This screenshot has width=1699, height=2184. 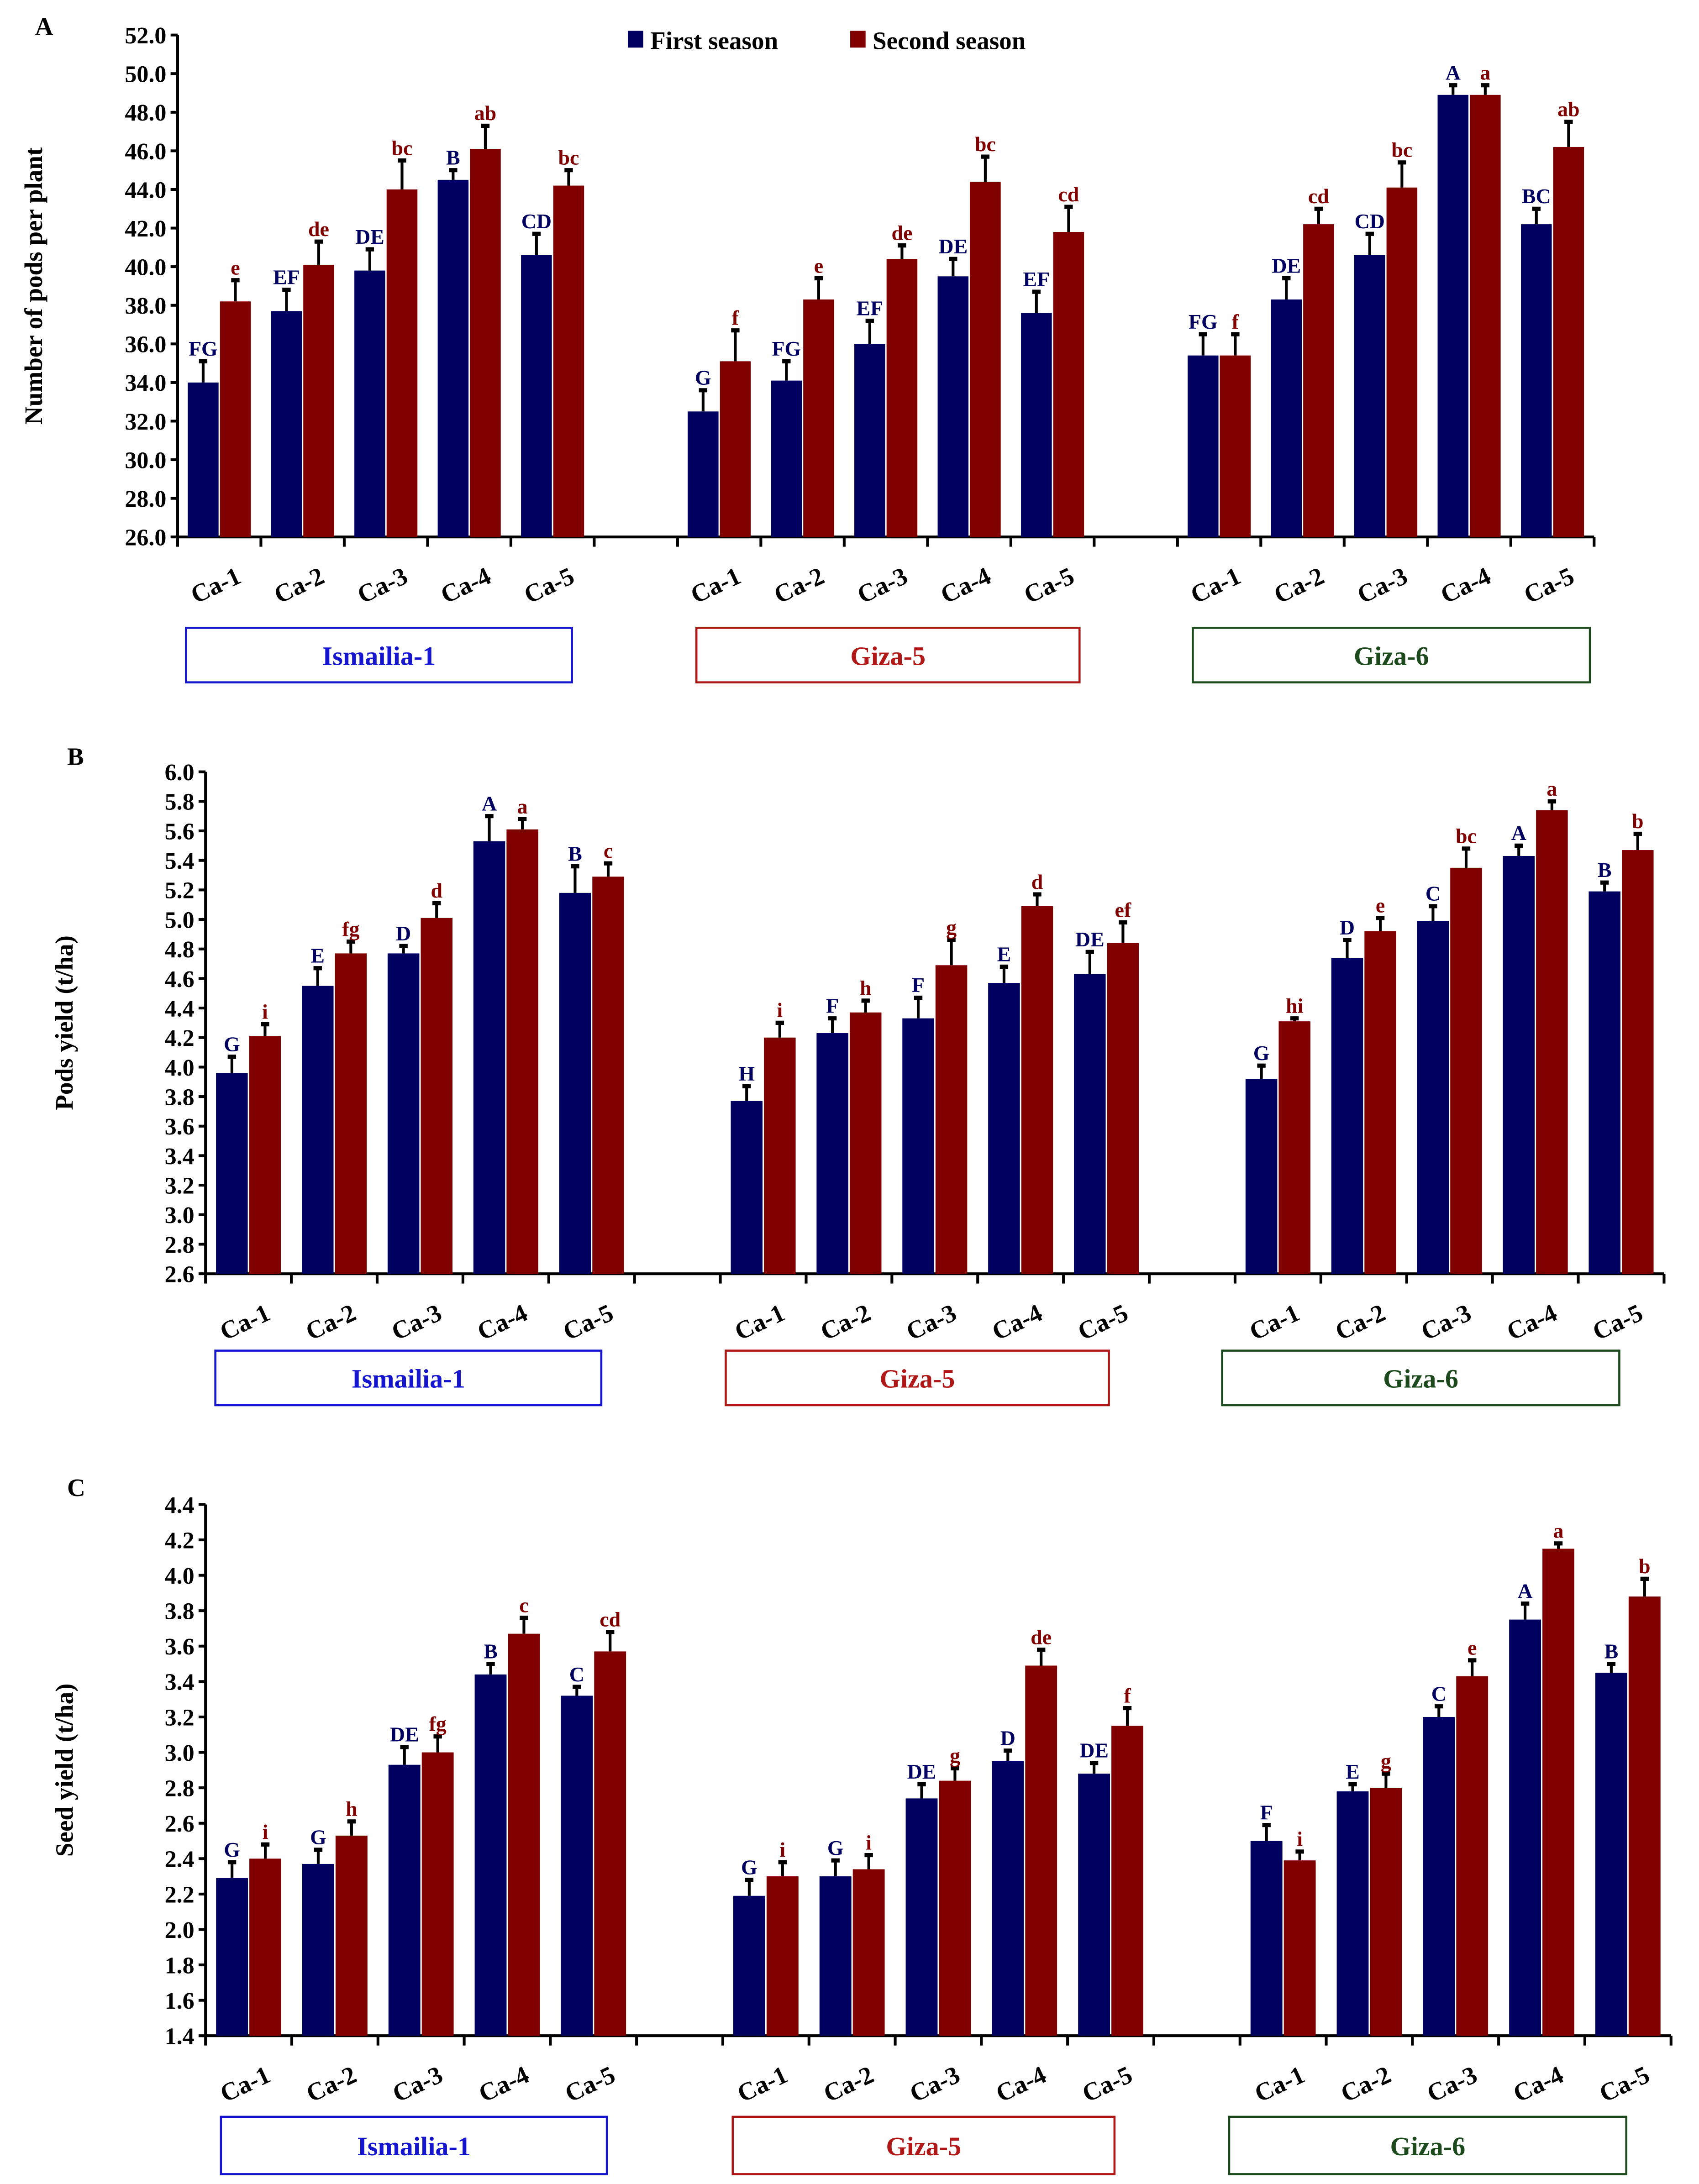 I want to click on cultivar-label: Giza-6, so click(x=1427, y=2146).